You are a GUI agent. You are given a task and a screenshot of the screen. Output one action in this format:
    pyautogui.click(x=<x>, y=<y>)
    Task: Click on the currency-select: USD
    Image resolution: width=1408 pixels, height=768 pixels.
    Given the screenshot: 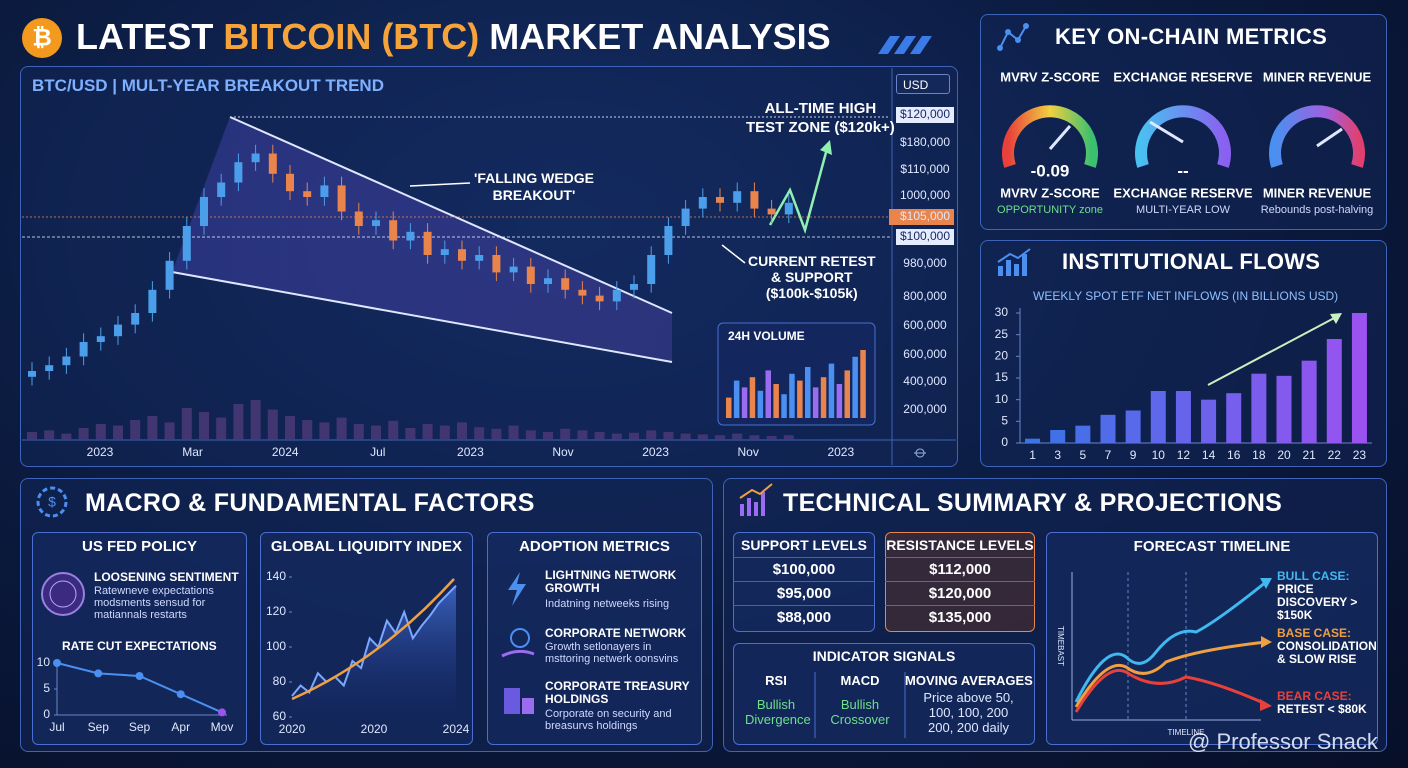 What is the action you would take?
    pyautogui.click(x=923, y=84)
    